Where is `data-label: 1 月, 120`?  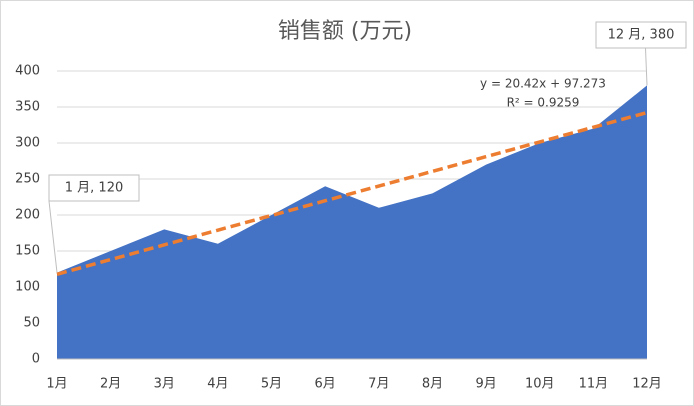
data-label: 1 月, 120 is located at coordinates (94, 188).